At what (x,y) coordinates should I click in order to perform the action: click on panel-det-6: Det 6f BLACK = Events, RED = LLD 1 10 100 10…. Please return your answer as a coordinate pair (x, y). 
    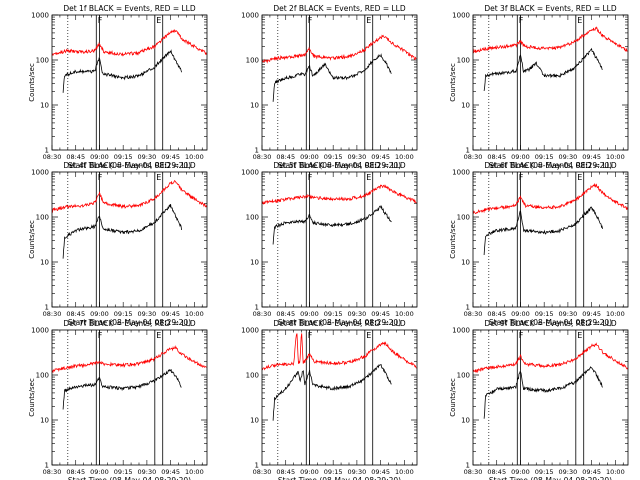
    Looking at the image, I should click on (539, 244).